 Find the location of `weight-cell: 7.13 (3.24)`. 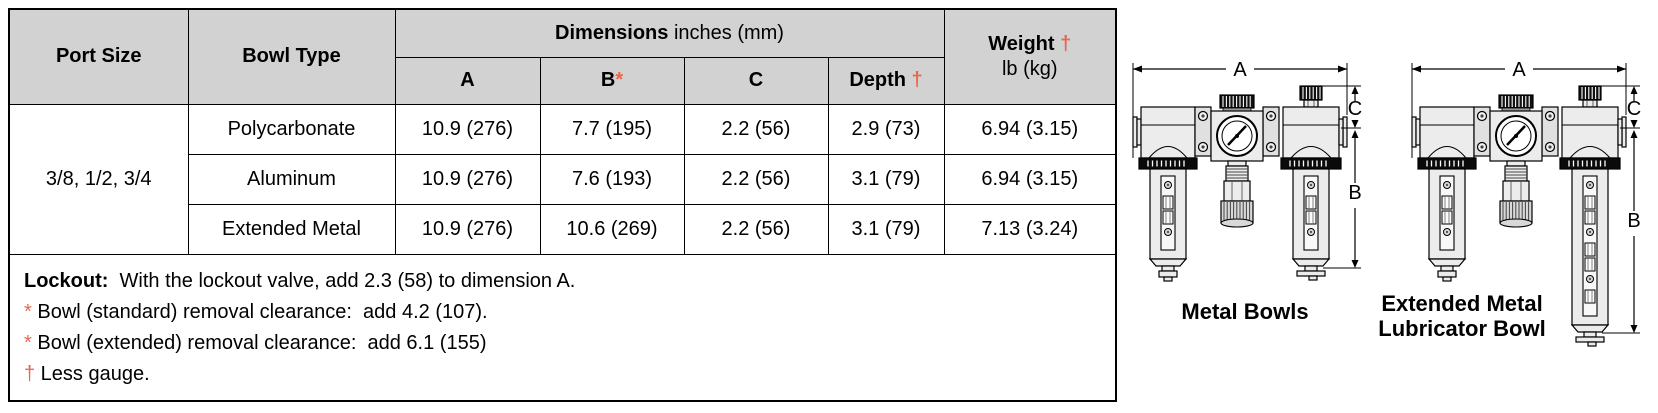

weight-cell: 7.13 (3.24) is located at coordinates (1030, 229).